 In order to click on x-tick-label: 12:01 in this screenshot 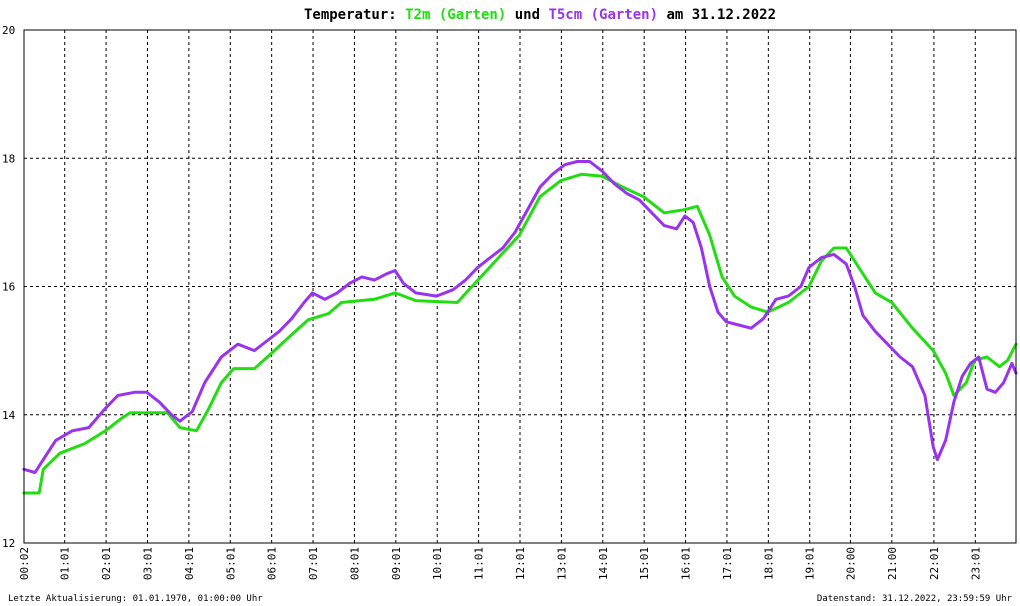, I will do `click(520, 563)`.